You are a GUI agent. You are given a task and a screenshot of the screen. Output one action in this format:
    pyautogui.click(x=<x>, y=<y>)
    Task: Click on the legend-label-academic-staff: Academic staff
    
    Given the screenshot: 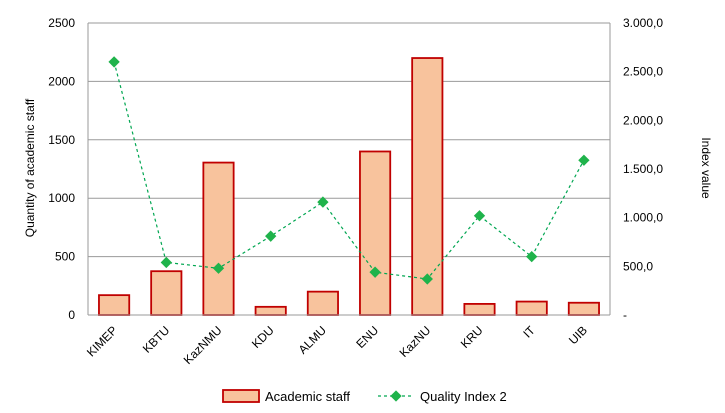 What is the action you would take?
    pyautogui.click(x=307, y=396)
    